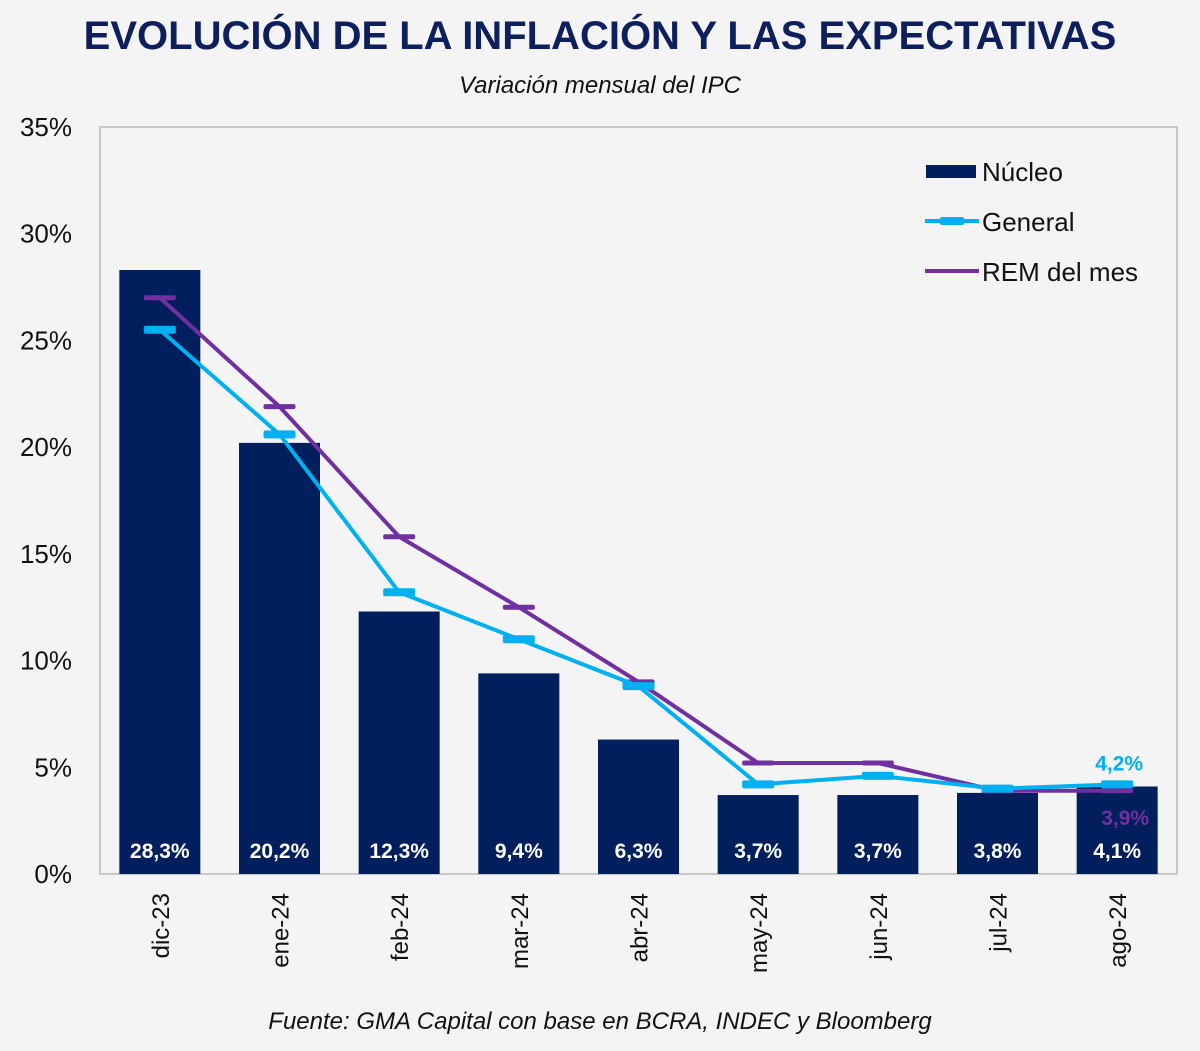 This screenshot has width=1200, height=1051. What do you see at coordinates (399, 851) in the screenshot?
I see `bar-value-label: 12,3%` at bounding box center [399, 851].